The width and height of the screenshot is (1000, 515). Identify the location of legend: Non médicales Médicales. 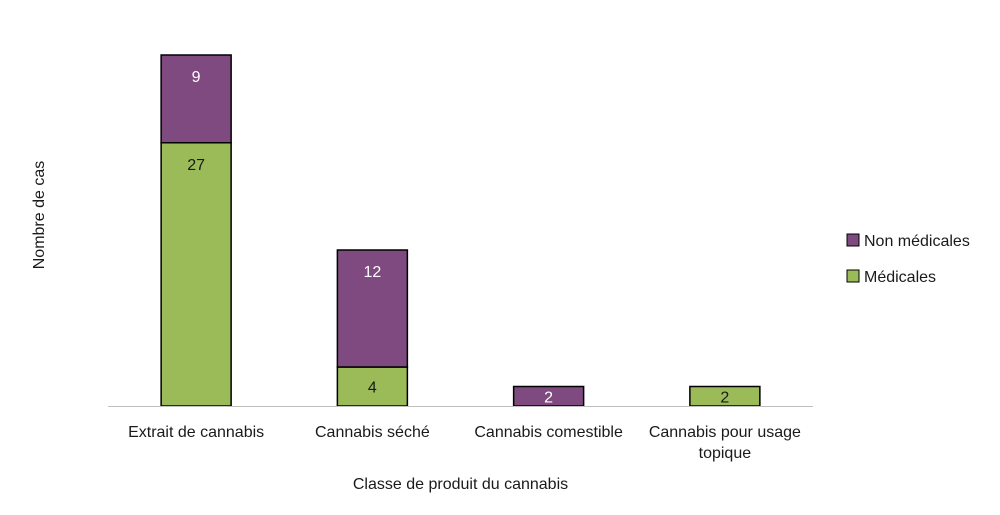
(908, 259).